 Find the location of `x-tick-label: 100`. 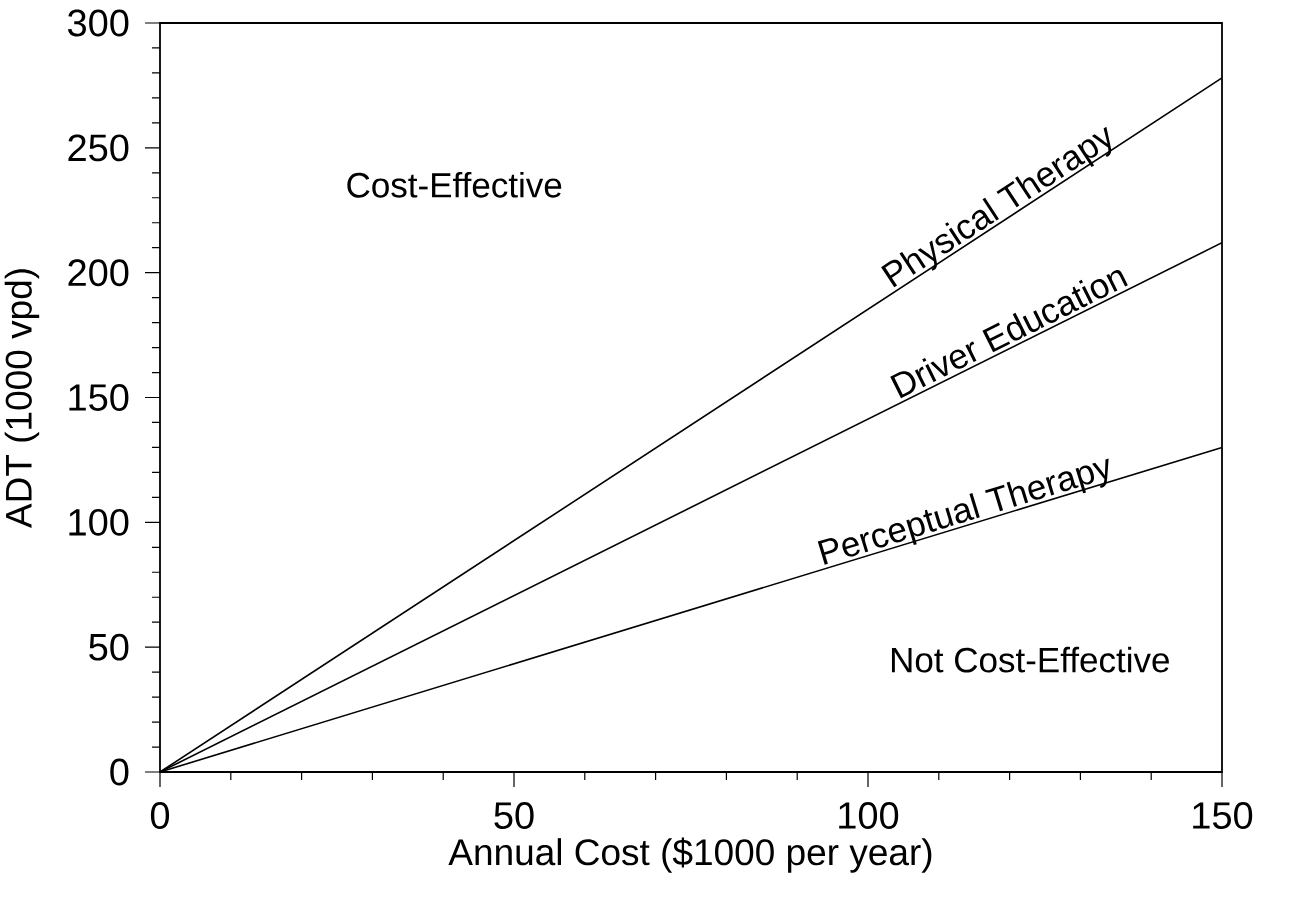

x-tick-label: 100 is located at coordinates (869, 815).